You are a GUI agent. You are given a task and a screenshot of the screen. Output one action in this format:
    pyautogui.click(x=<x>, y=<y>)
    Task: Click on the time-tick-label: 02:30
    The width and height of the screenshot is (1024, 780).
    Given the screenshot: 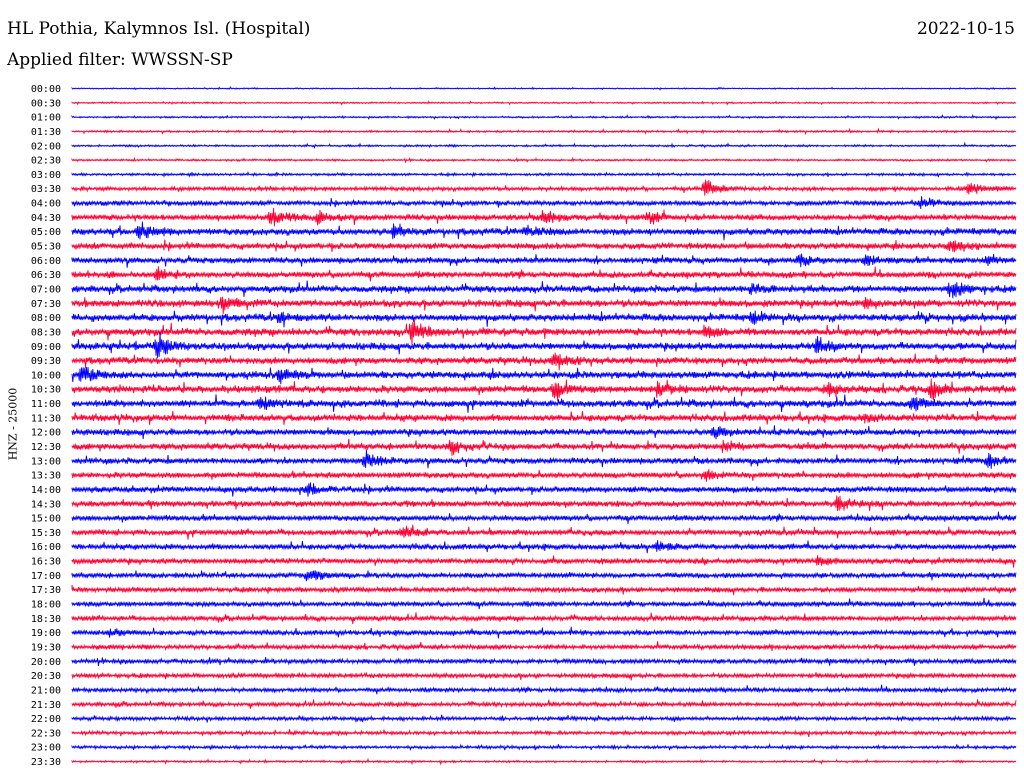 What is the action you would take?
    pyautogui.click(x=46, y=161)
    